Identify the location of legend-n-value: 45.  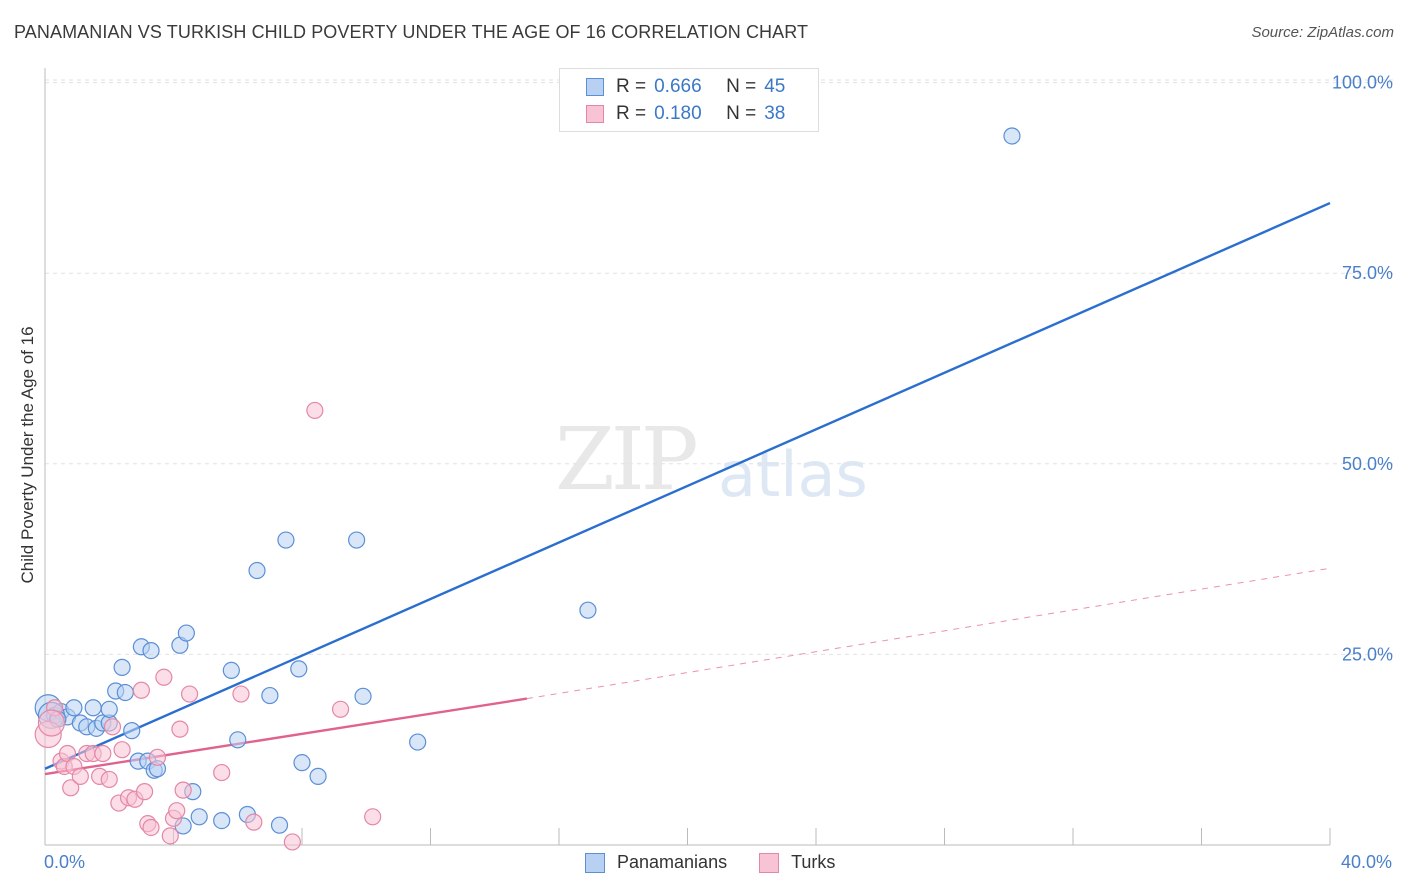
(775, 86).